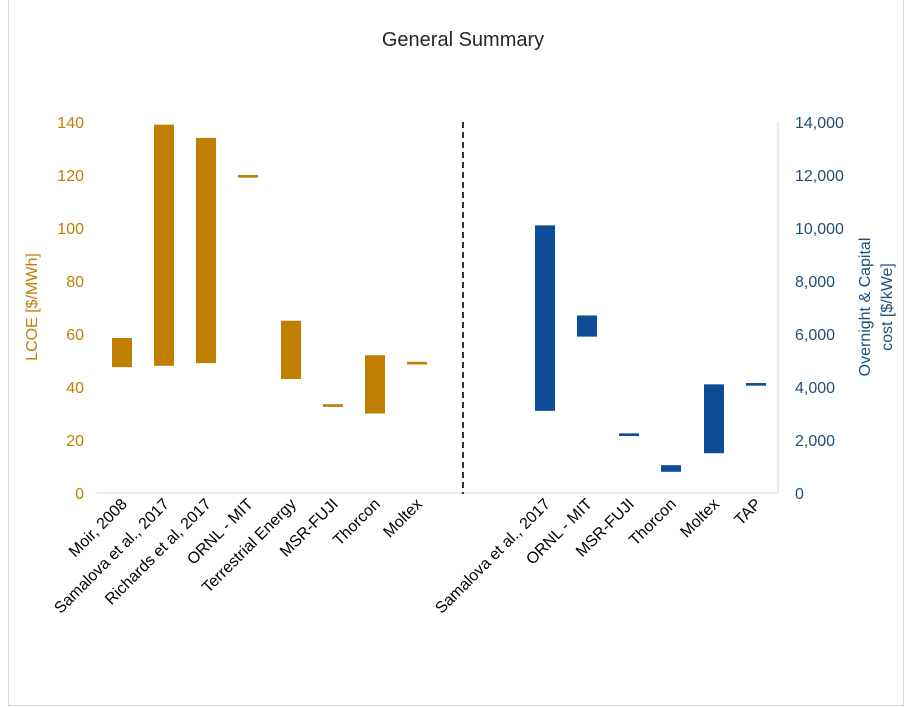  I want to click on right-axis-tick-label: 14,000, so click(819, 123).